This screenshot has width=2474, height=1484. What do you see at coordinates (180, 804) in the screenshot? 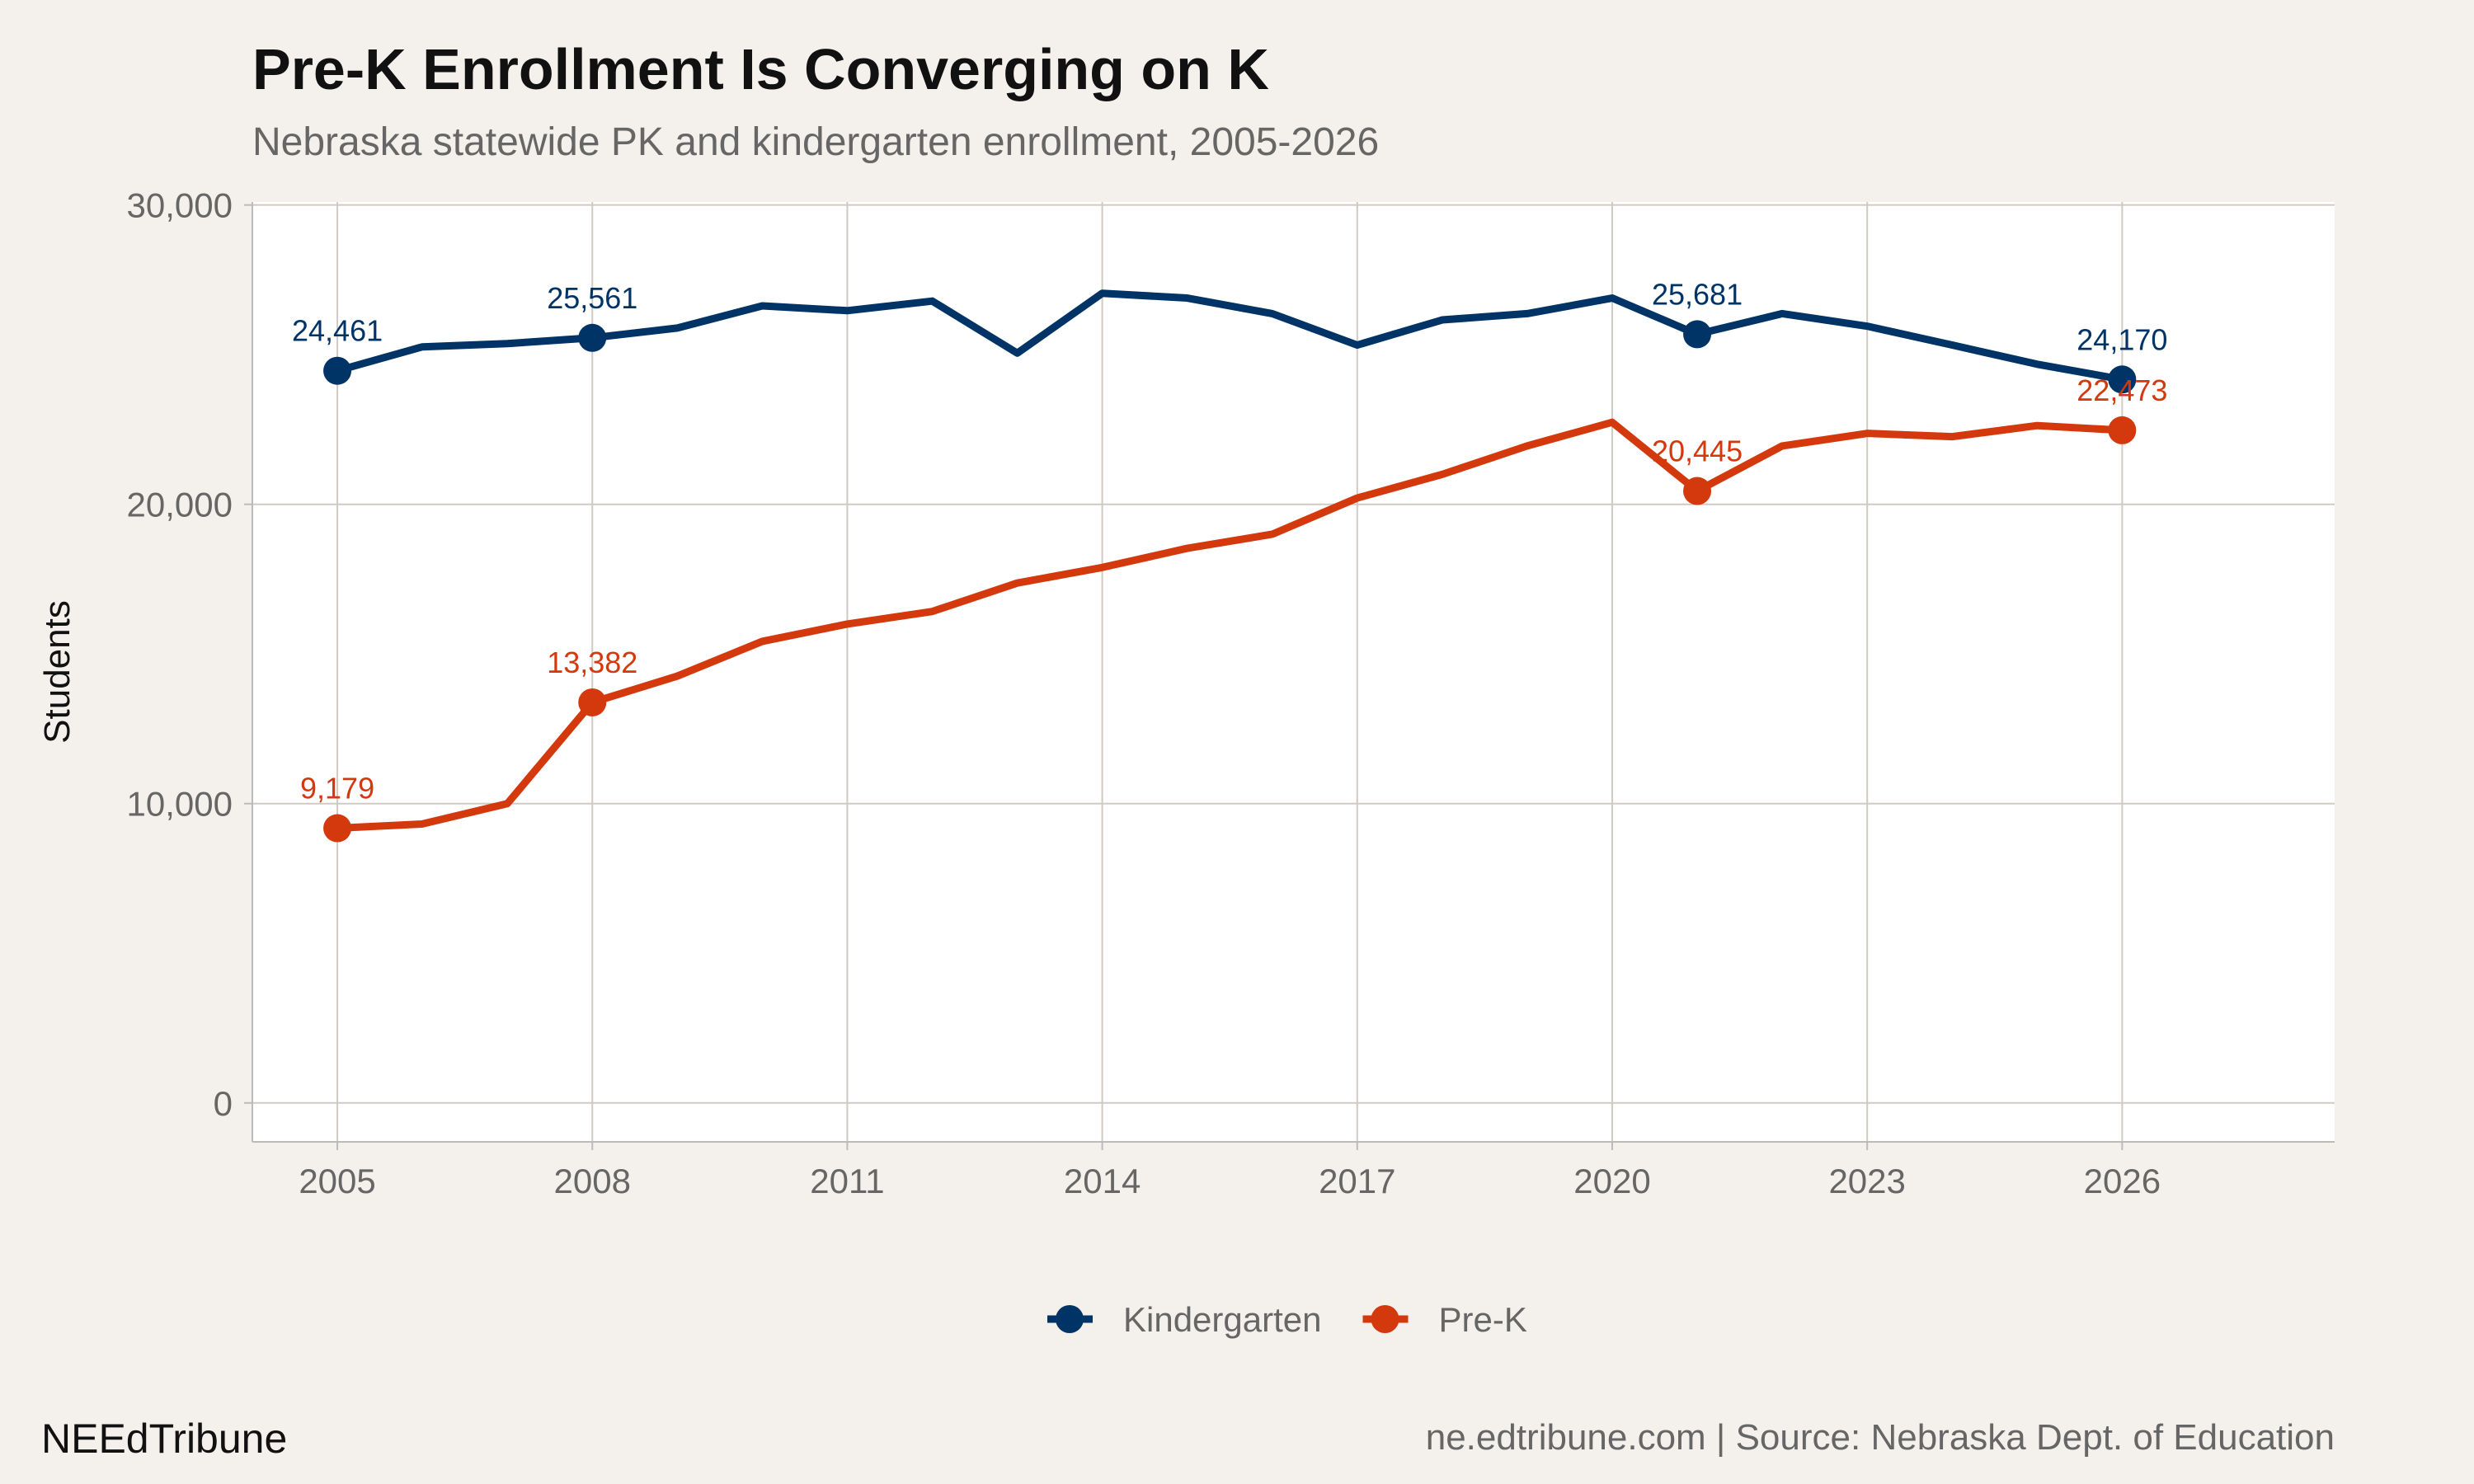
I see `y-tick-label: 10,000` at bounding box center [180, 804].